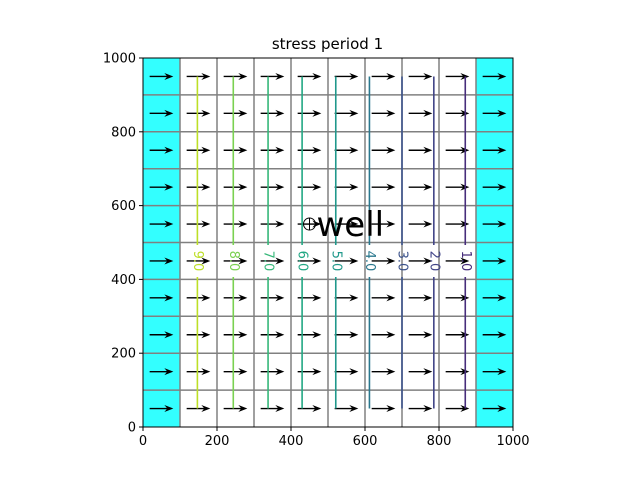 The width and height of the screenshot is (640, 480). Describe the element at coordinates (123, 354) in the screenshot. I see `y-tick-label: 200` at that location.